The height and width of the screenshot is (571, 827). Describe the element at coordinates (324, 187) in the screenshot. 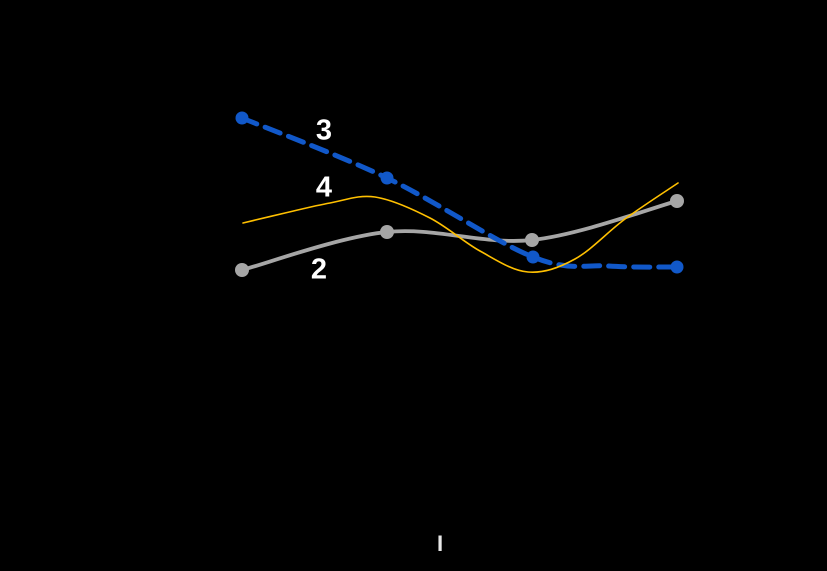

I see `series-label-4: 4` at that location.